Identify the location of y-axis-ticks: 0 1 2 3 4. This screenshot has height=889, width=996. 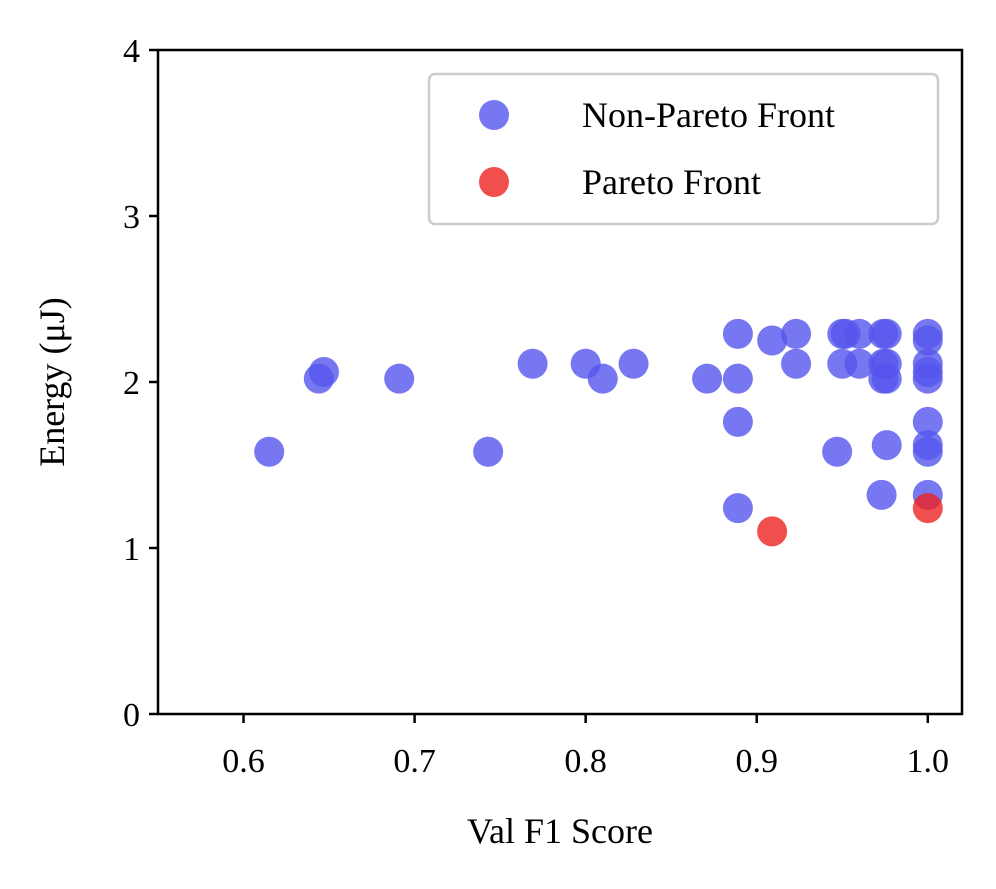
(140, 383).